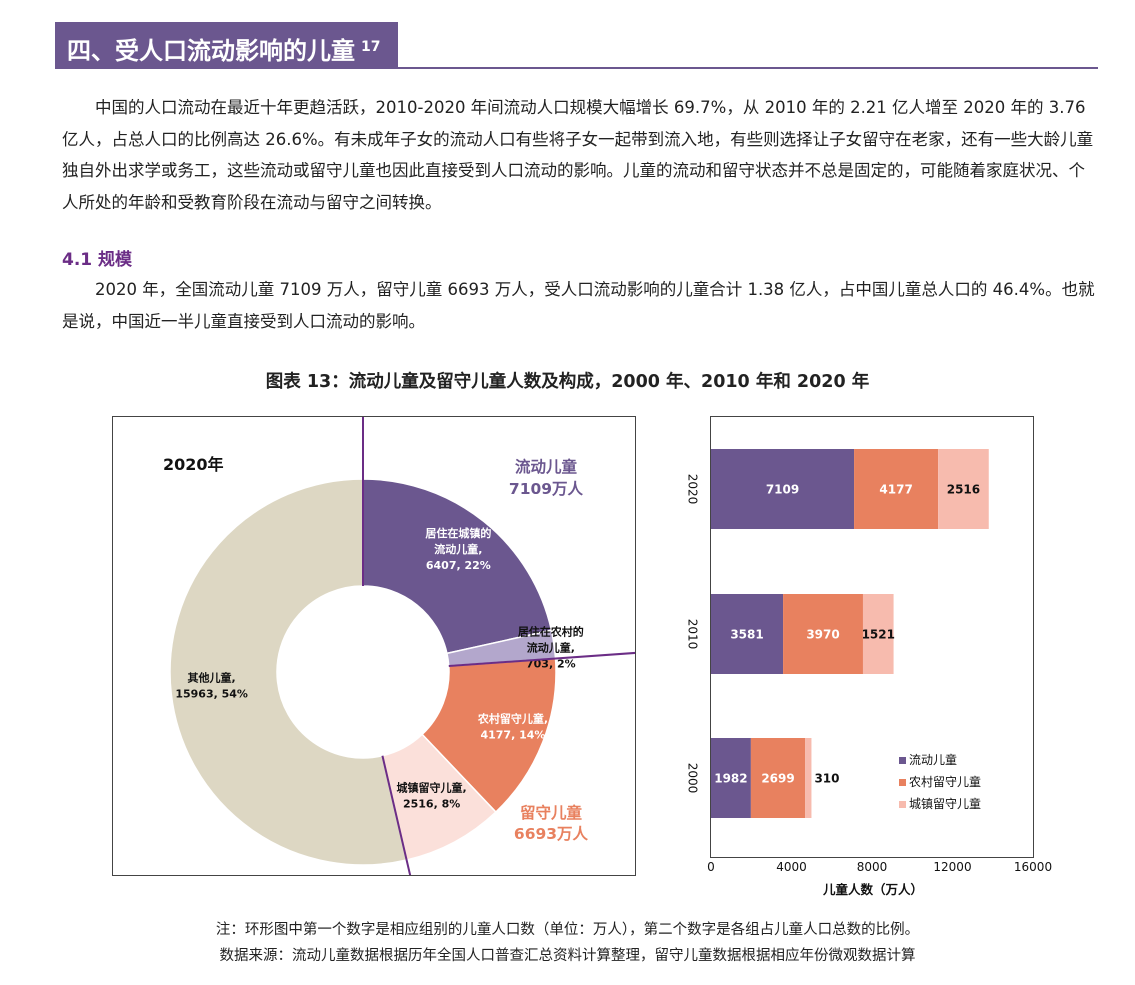 Image resolution: width=1135 pixels, height=985 pixels. What do you see at coordinates (693, 489) in the screenshot?
I see `y-tick-label: 2020` at bounding box center [693, 489].